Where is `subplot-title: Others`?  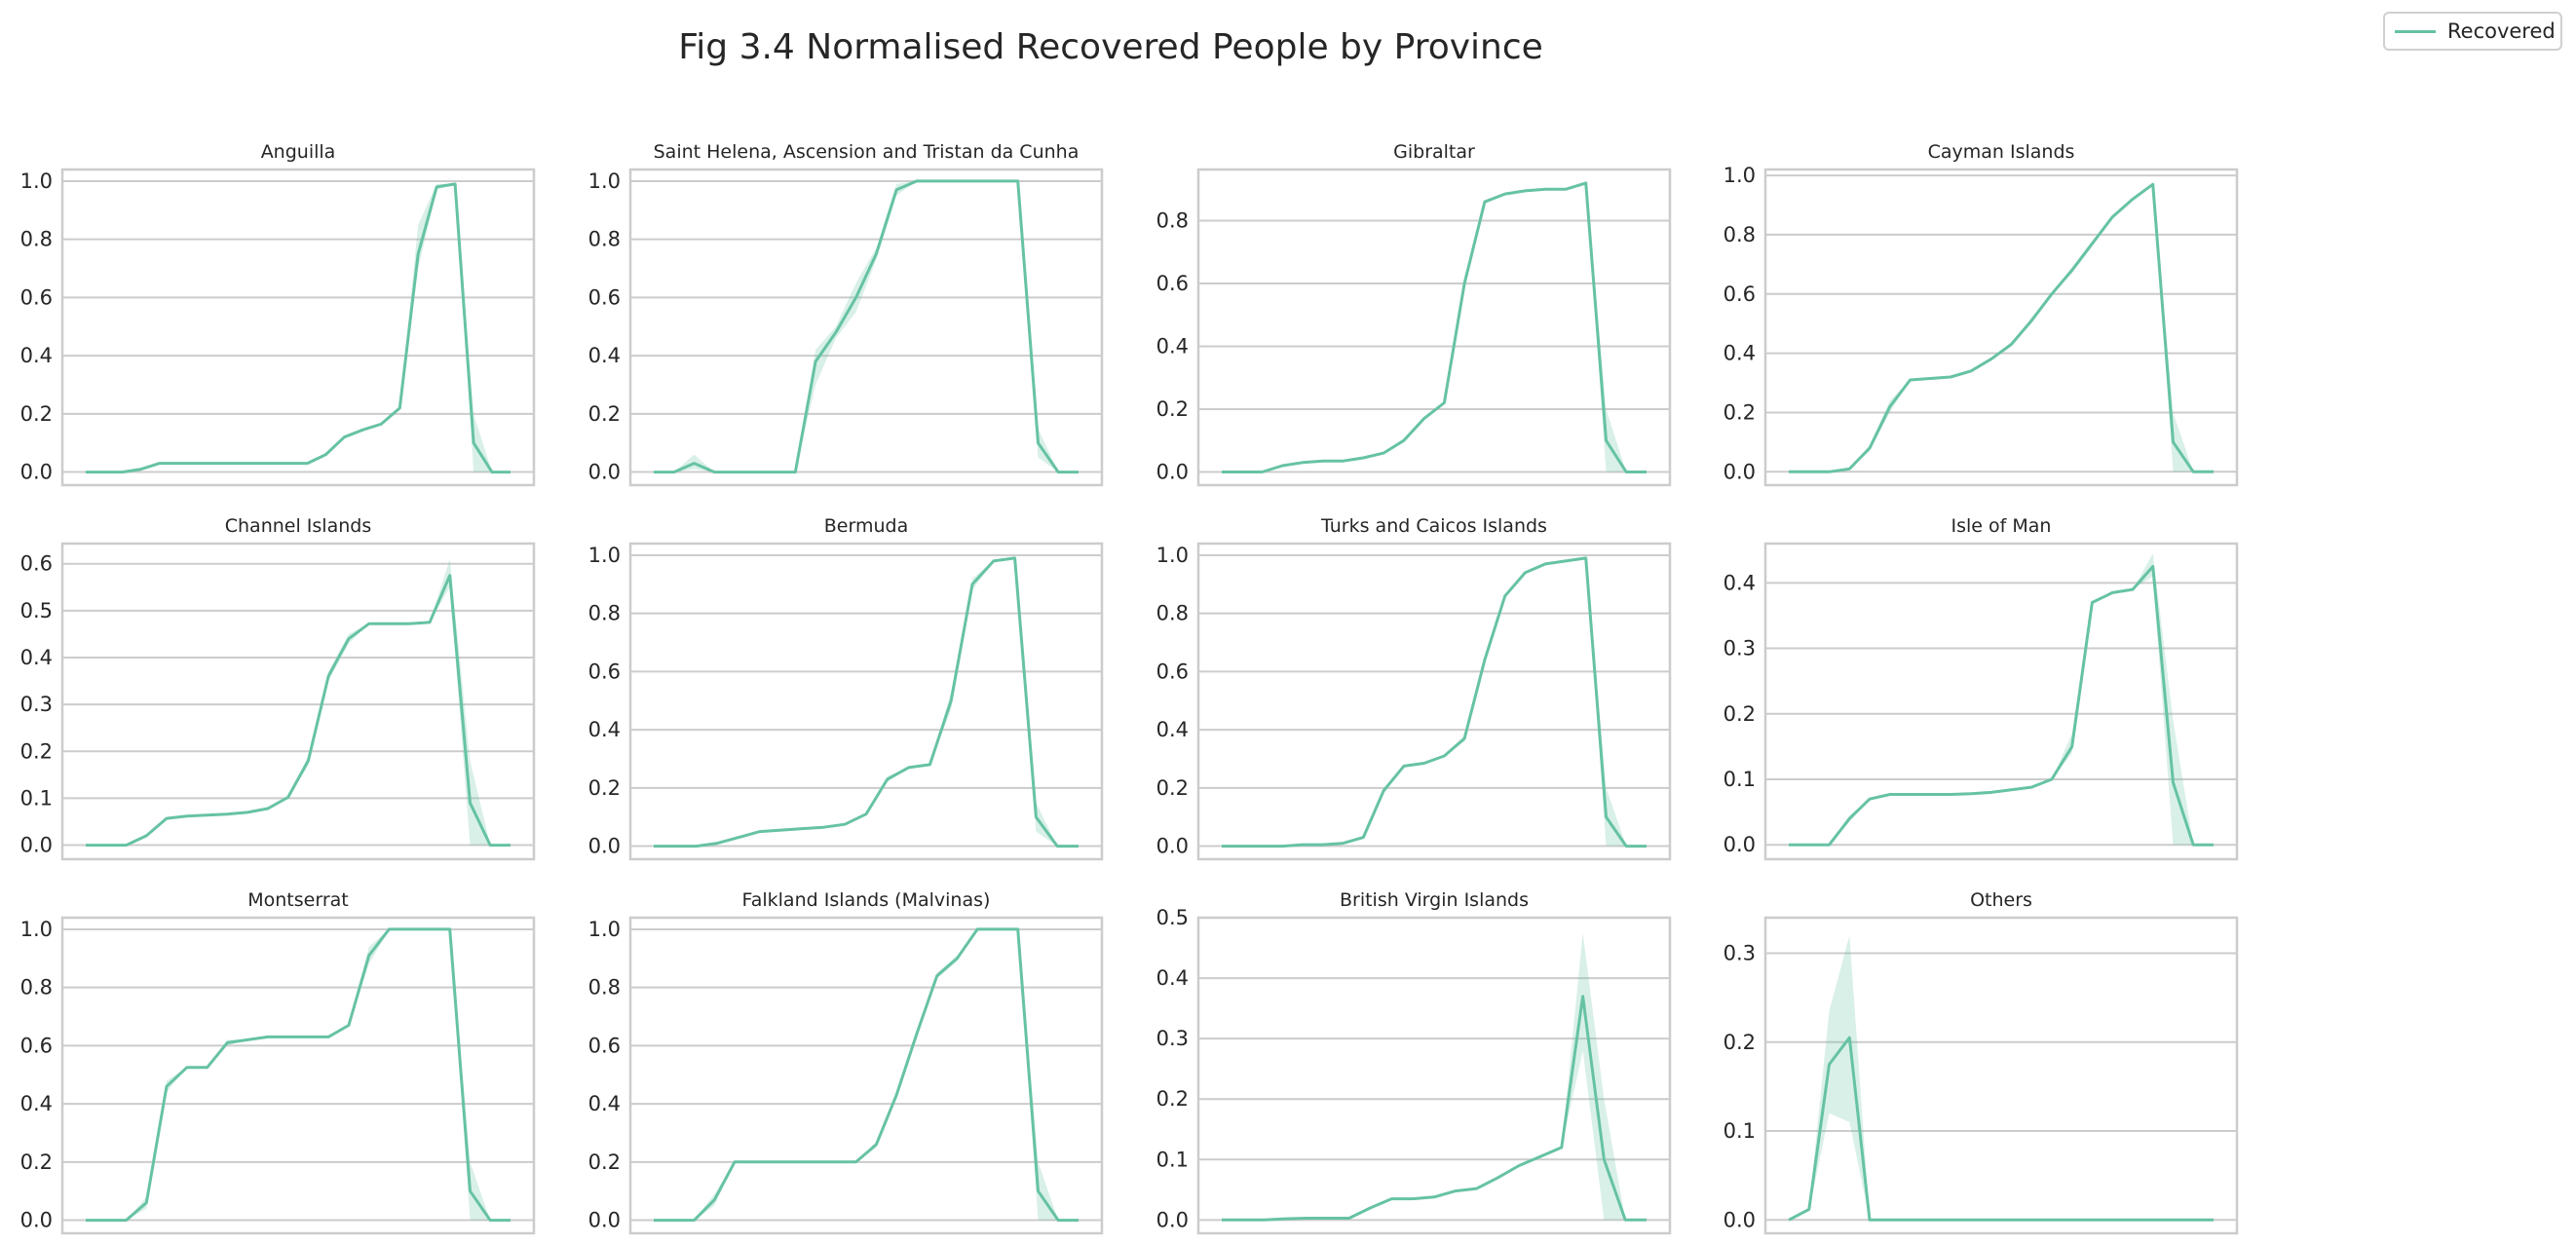
subplot-title: Others is located at coordinates (2001, 900).